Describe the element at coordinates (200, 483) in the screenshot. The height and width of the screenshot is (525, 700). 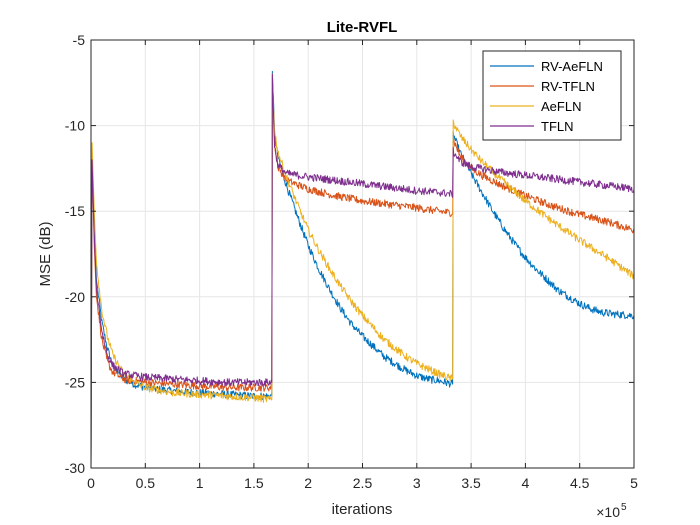
I see `x-tick-label: 1` at that location.